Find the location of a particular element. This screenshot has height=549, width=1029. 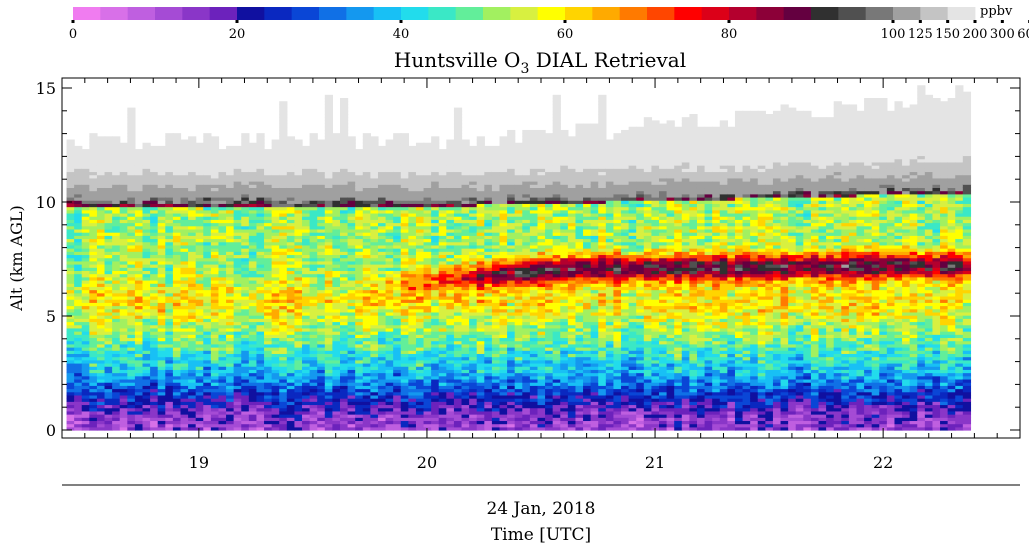

colorbar-tick-mark is located at coordinates (401, 21).